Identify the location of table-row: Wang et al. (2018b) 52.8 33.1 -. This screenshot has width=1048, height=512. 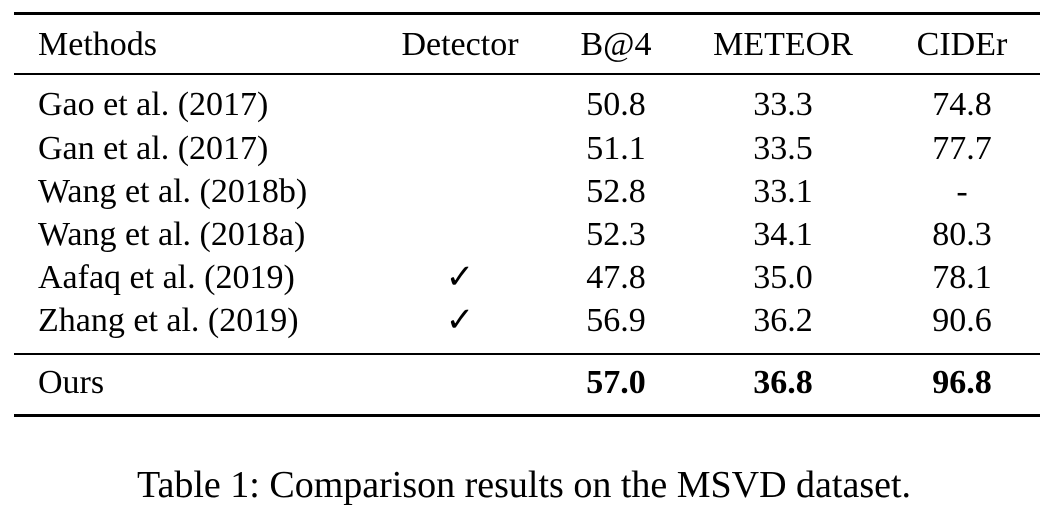
(524, 192).